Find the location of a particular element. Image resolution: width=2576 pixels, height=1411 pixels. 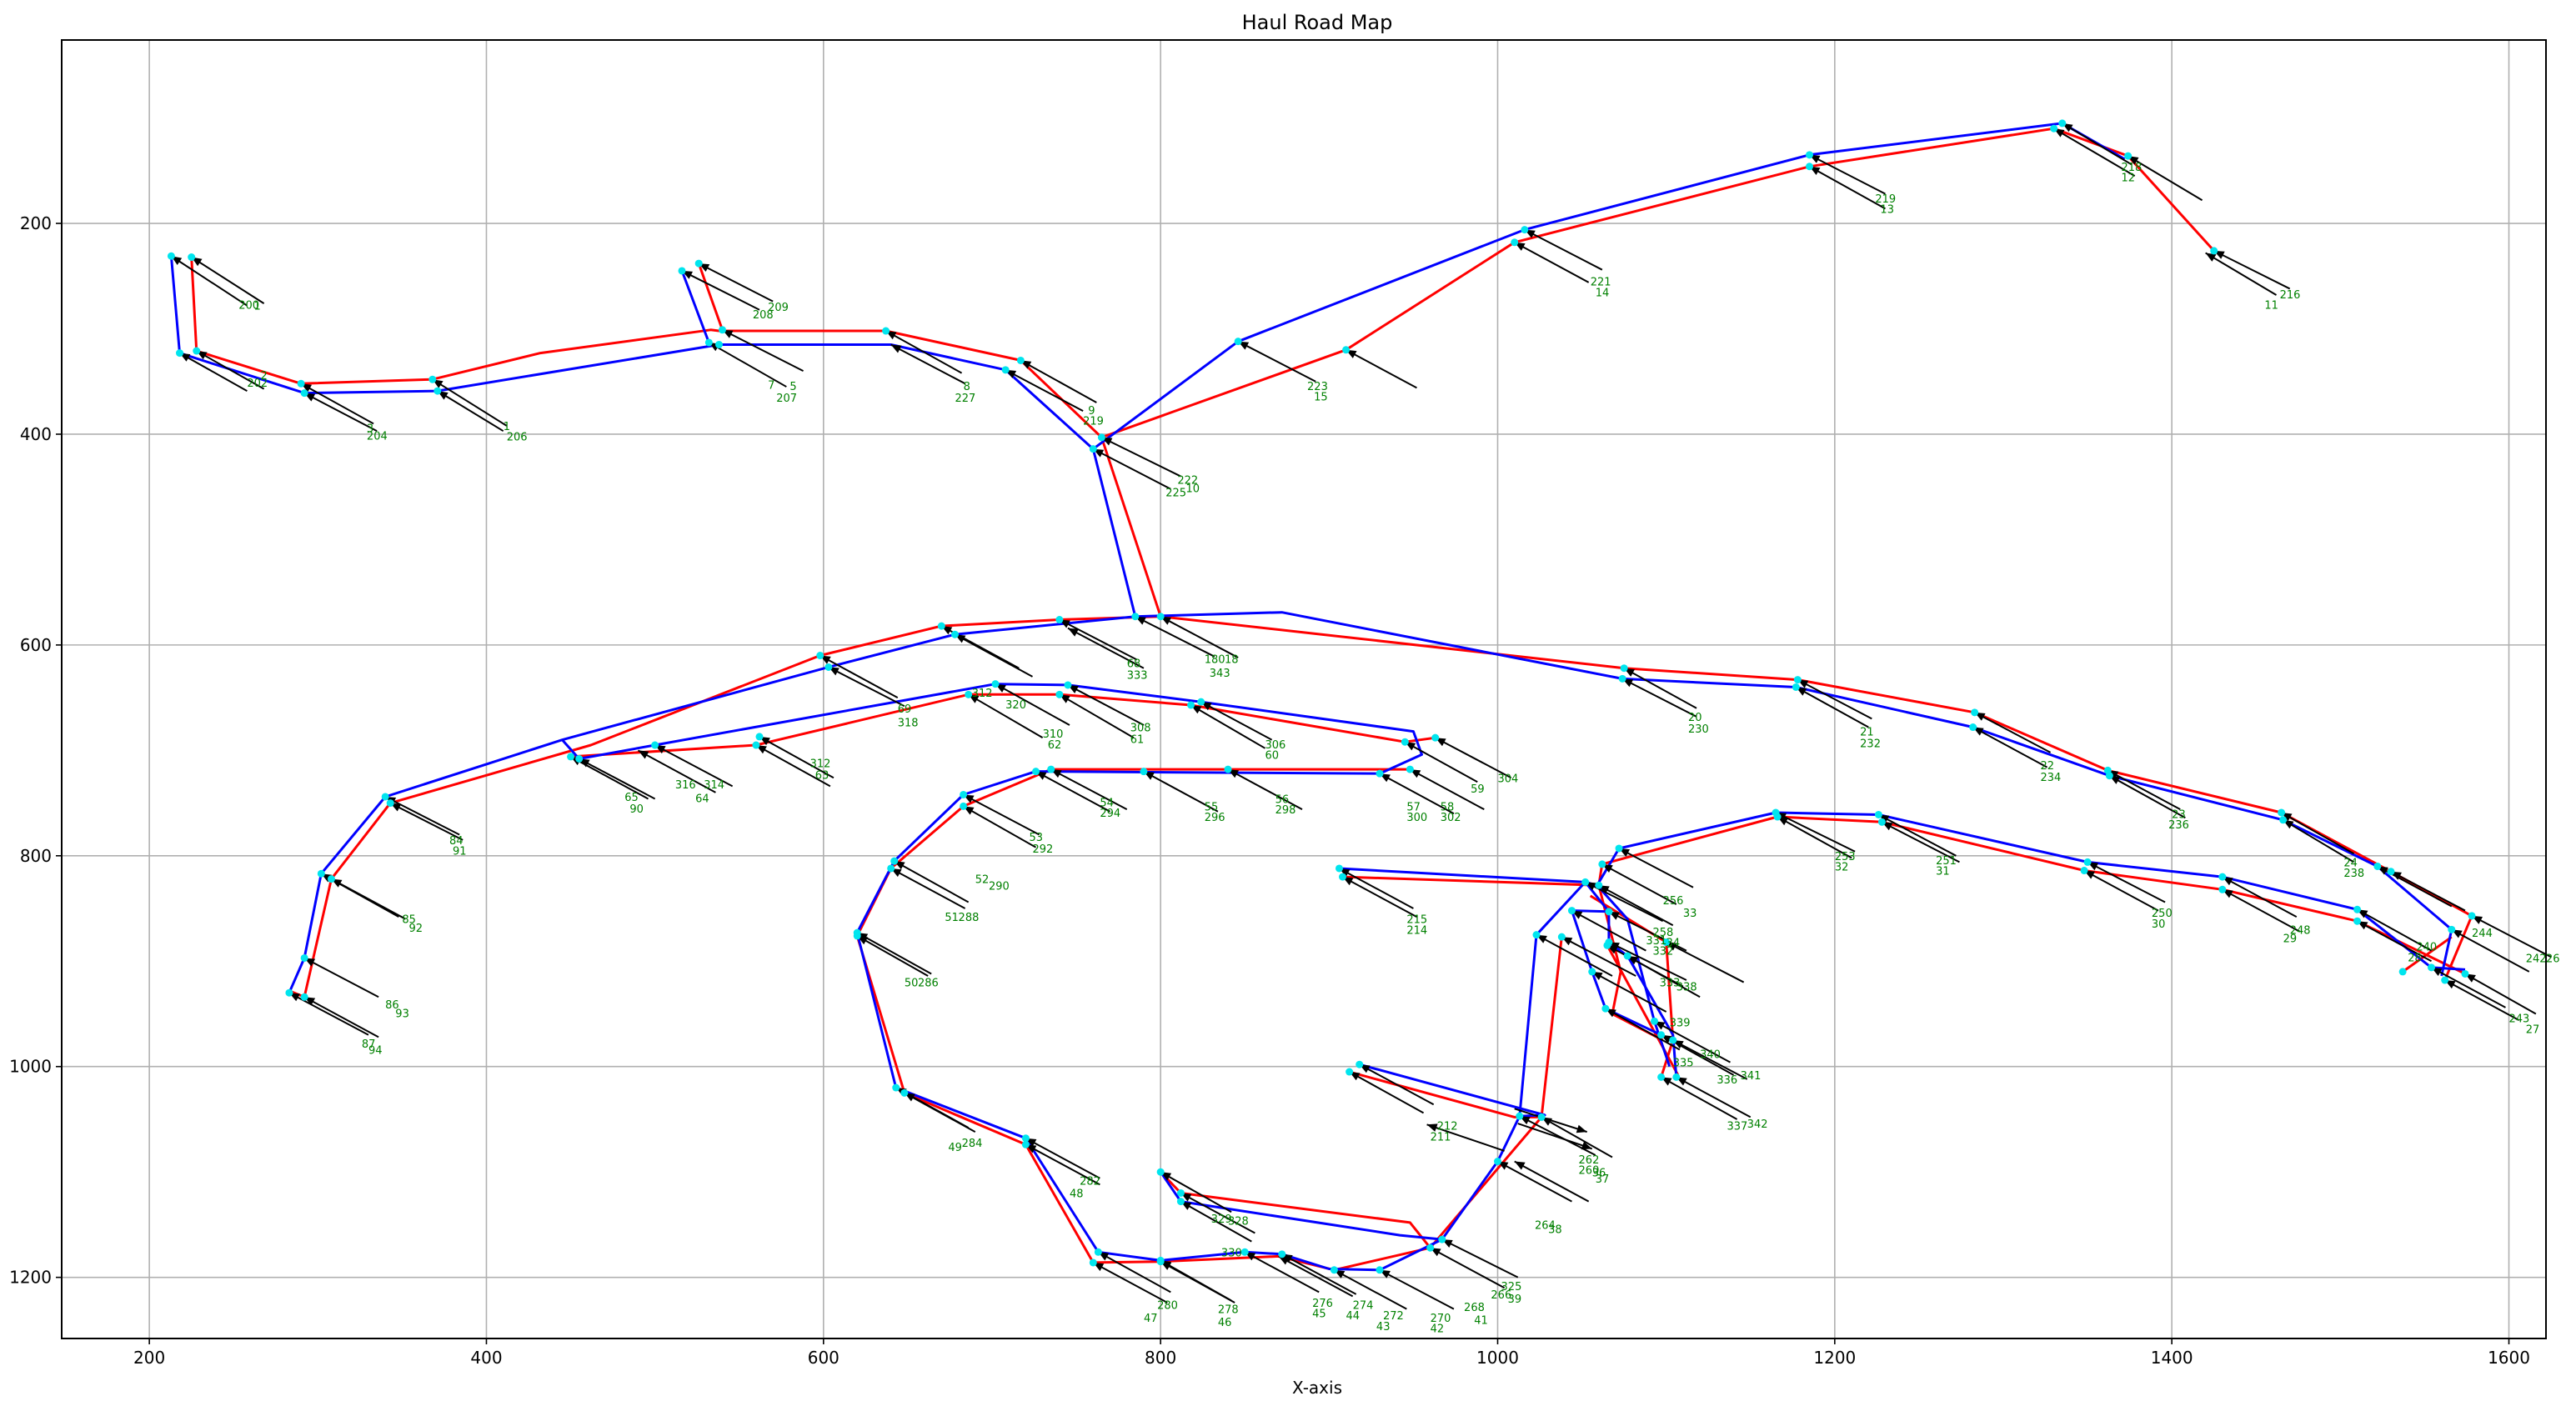

node-id-label: 236 is located at coordinates (2178, 825).